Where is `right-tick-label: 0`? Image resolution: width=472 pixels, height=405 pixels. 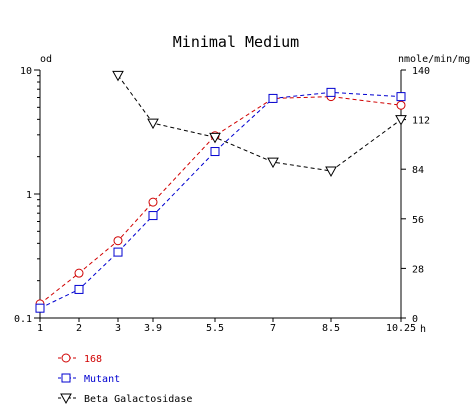
right-tick-label: 0 is located at coordinates (415, 319).